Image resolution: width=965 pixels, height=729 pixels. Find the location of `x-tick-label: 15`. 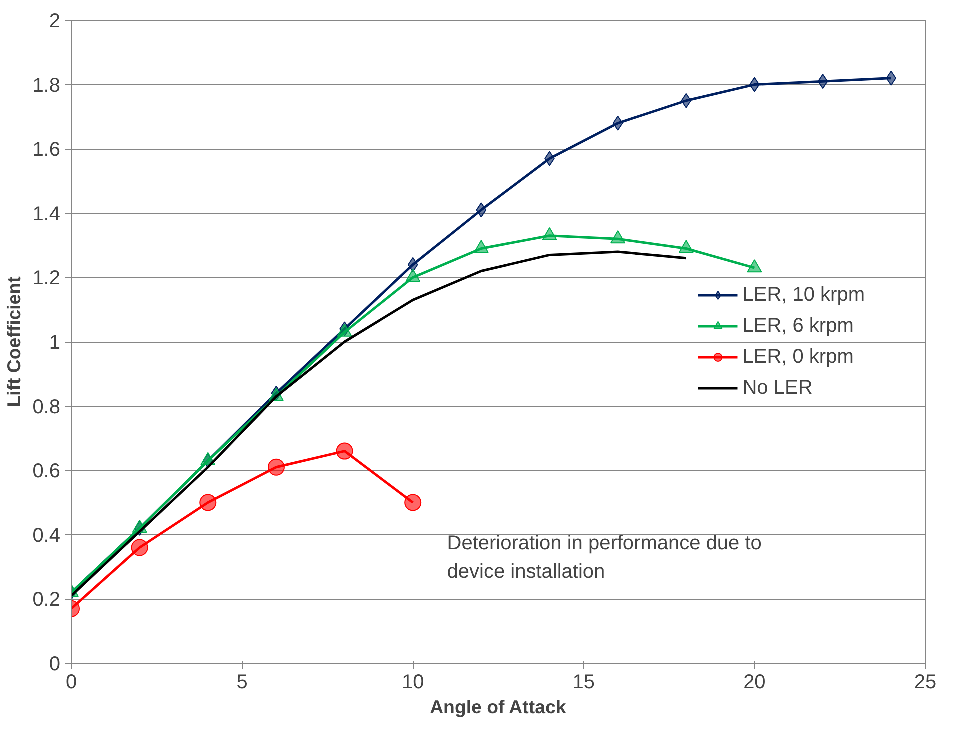

x-tick-label: 15 is located at coordinates (584, 683).